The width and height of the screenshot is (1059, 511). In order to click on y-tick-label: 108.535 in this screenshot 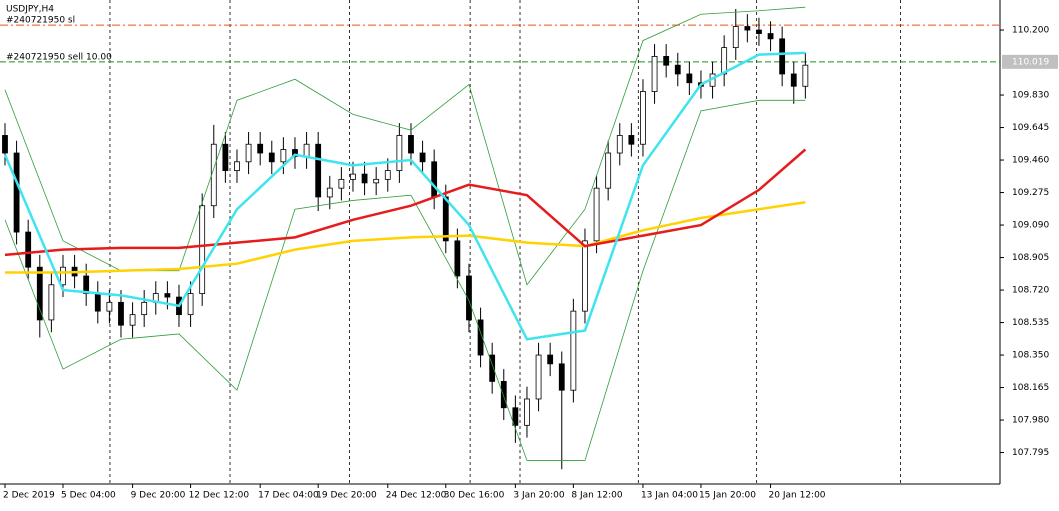, I will do `click(1030, 323)`.